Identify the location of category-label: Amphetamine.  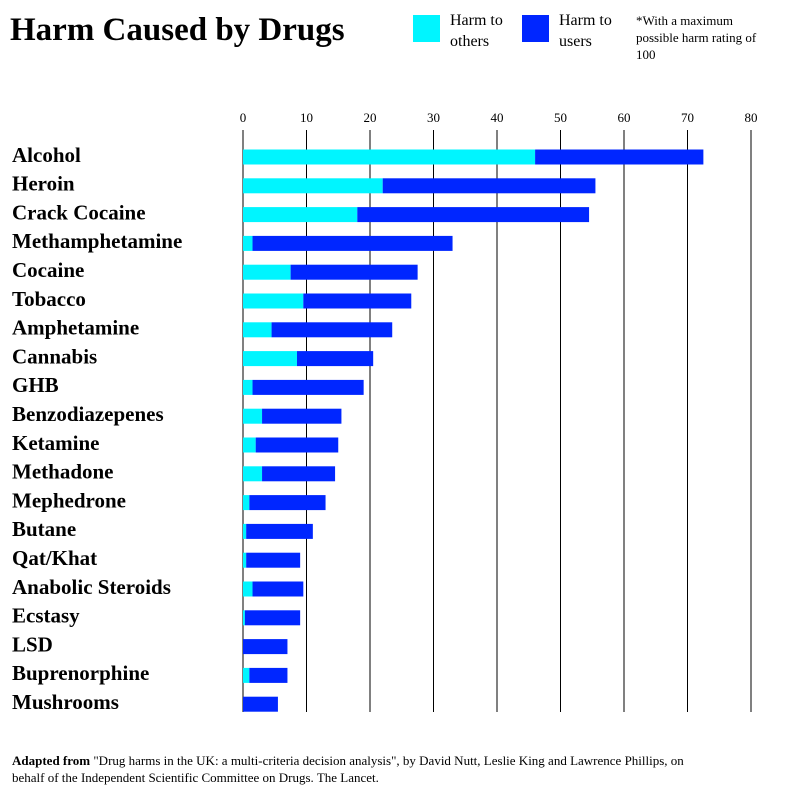
(75, 328).